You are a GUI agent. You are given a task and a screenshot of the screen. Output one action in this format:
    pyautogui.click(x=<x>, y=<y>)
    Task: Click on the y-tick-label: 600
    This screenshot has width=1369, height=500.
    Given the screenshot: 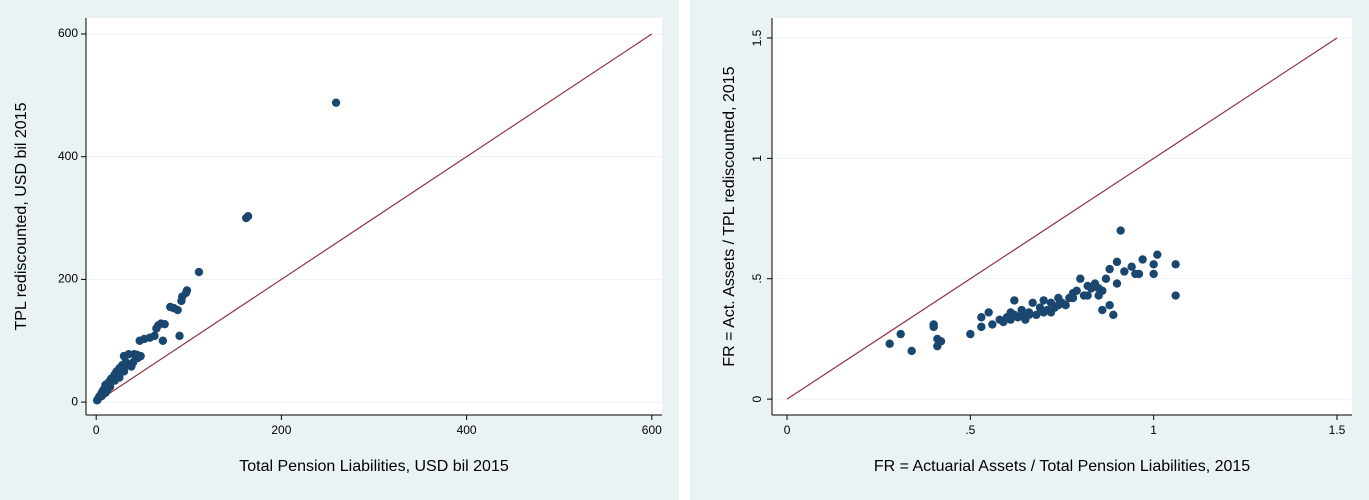 What is the action you would take?
    pyautogui.click(x=68, y=33)
    